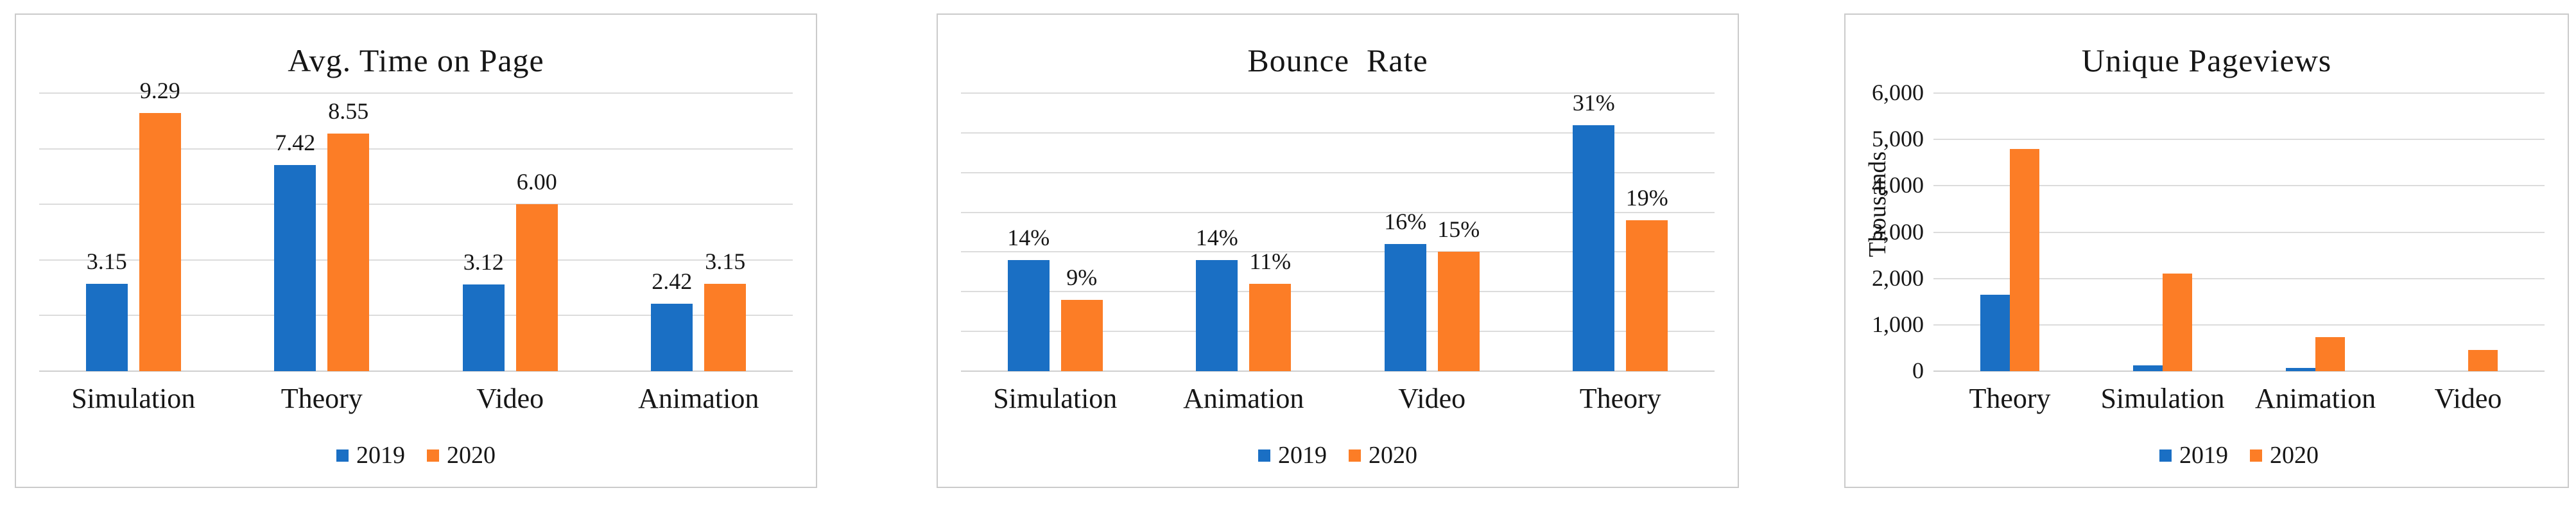 The height and width of the screenshot is (506, 2576). I want to click on data-label-2019-simulation: 14%, so click(1028, 237).